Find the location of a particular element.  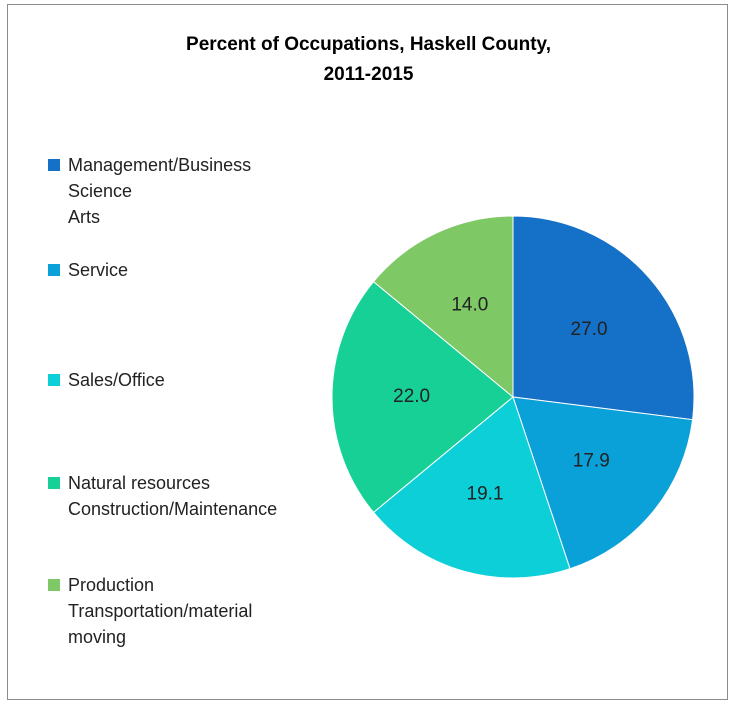

legend-label: Service is located at coordinates (98, 270).